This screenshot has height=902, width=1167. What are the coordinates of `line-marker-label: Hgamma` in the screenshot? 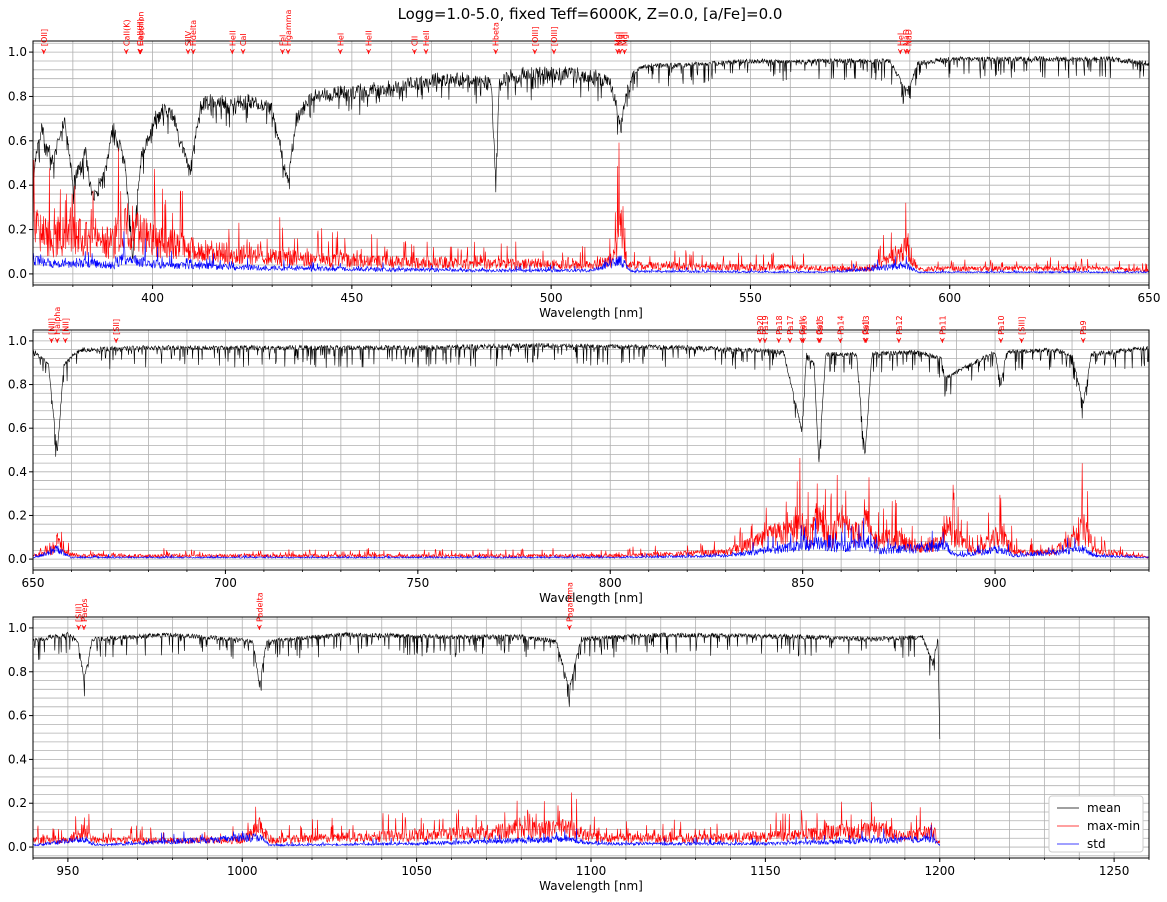 It's located at (288, 28).